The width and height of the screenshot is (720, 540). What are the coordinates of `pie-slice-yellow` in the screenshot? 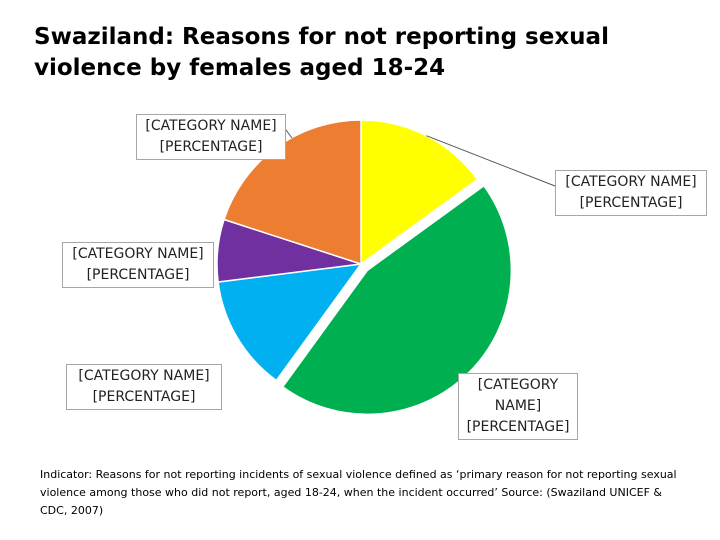 It's located at (419, 192).